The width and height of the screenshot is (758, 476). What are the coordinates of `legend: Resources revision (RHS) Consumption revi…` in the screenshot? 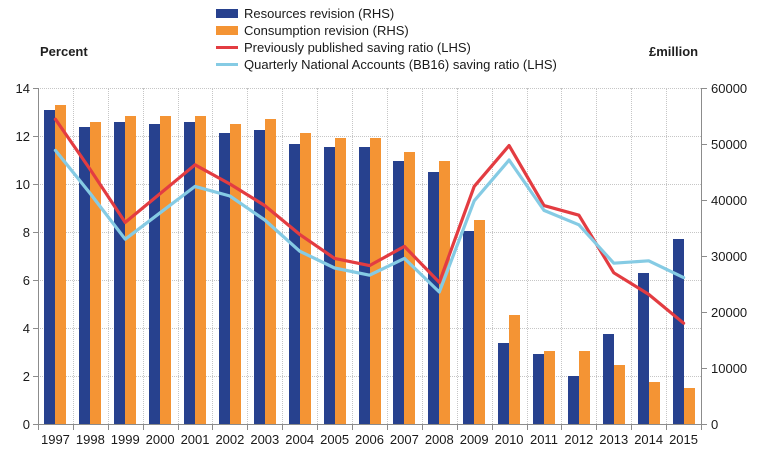 It's located at (386, 39).